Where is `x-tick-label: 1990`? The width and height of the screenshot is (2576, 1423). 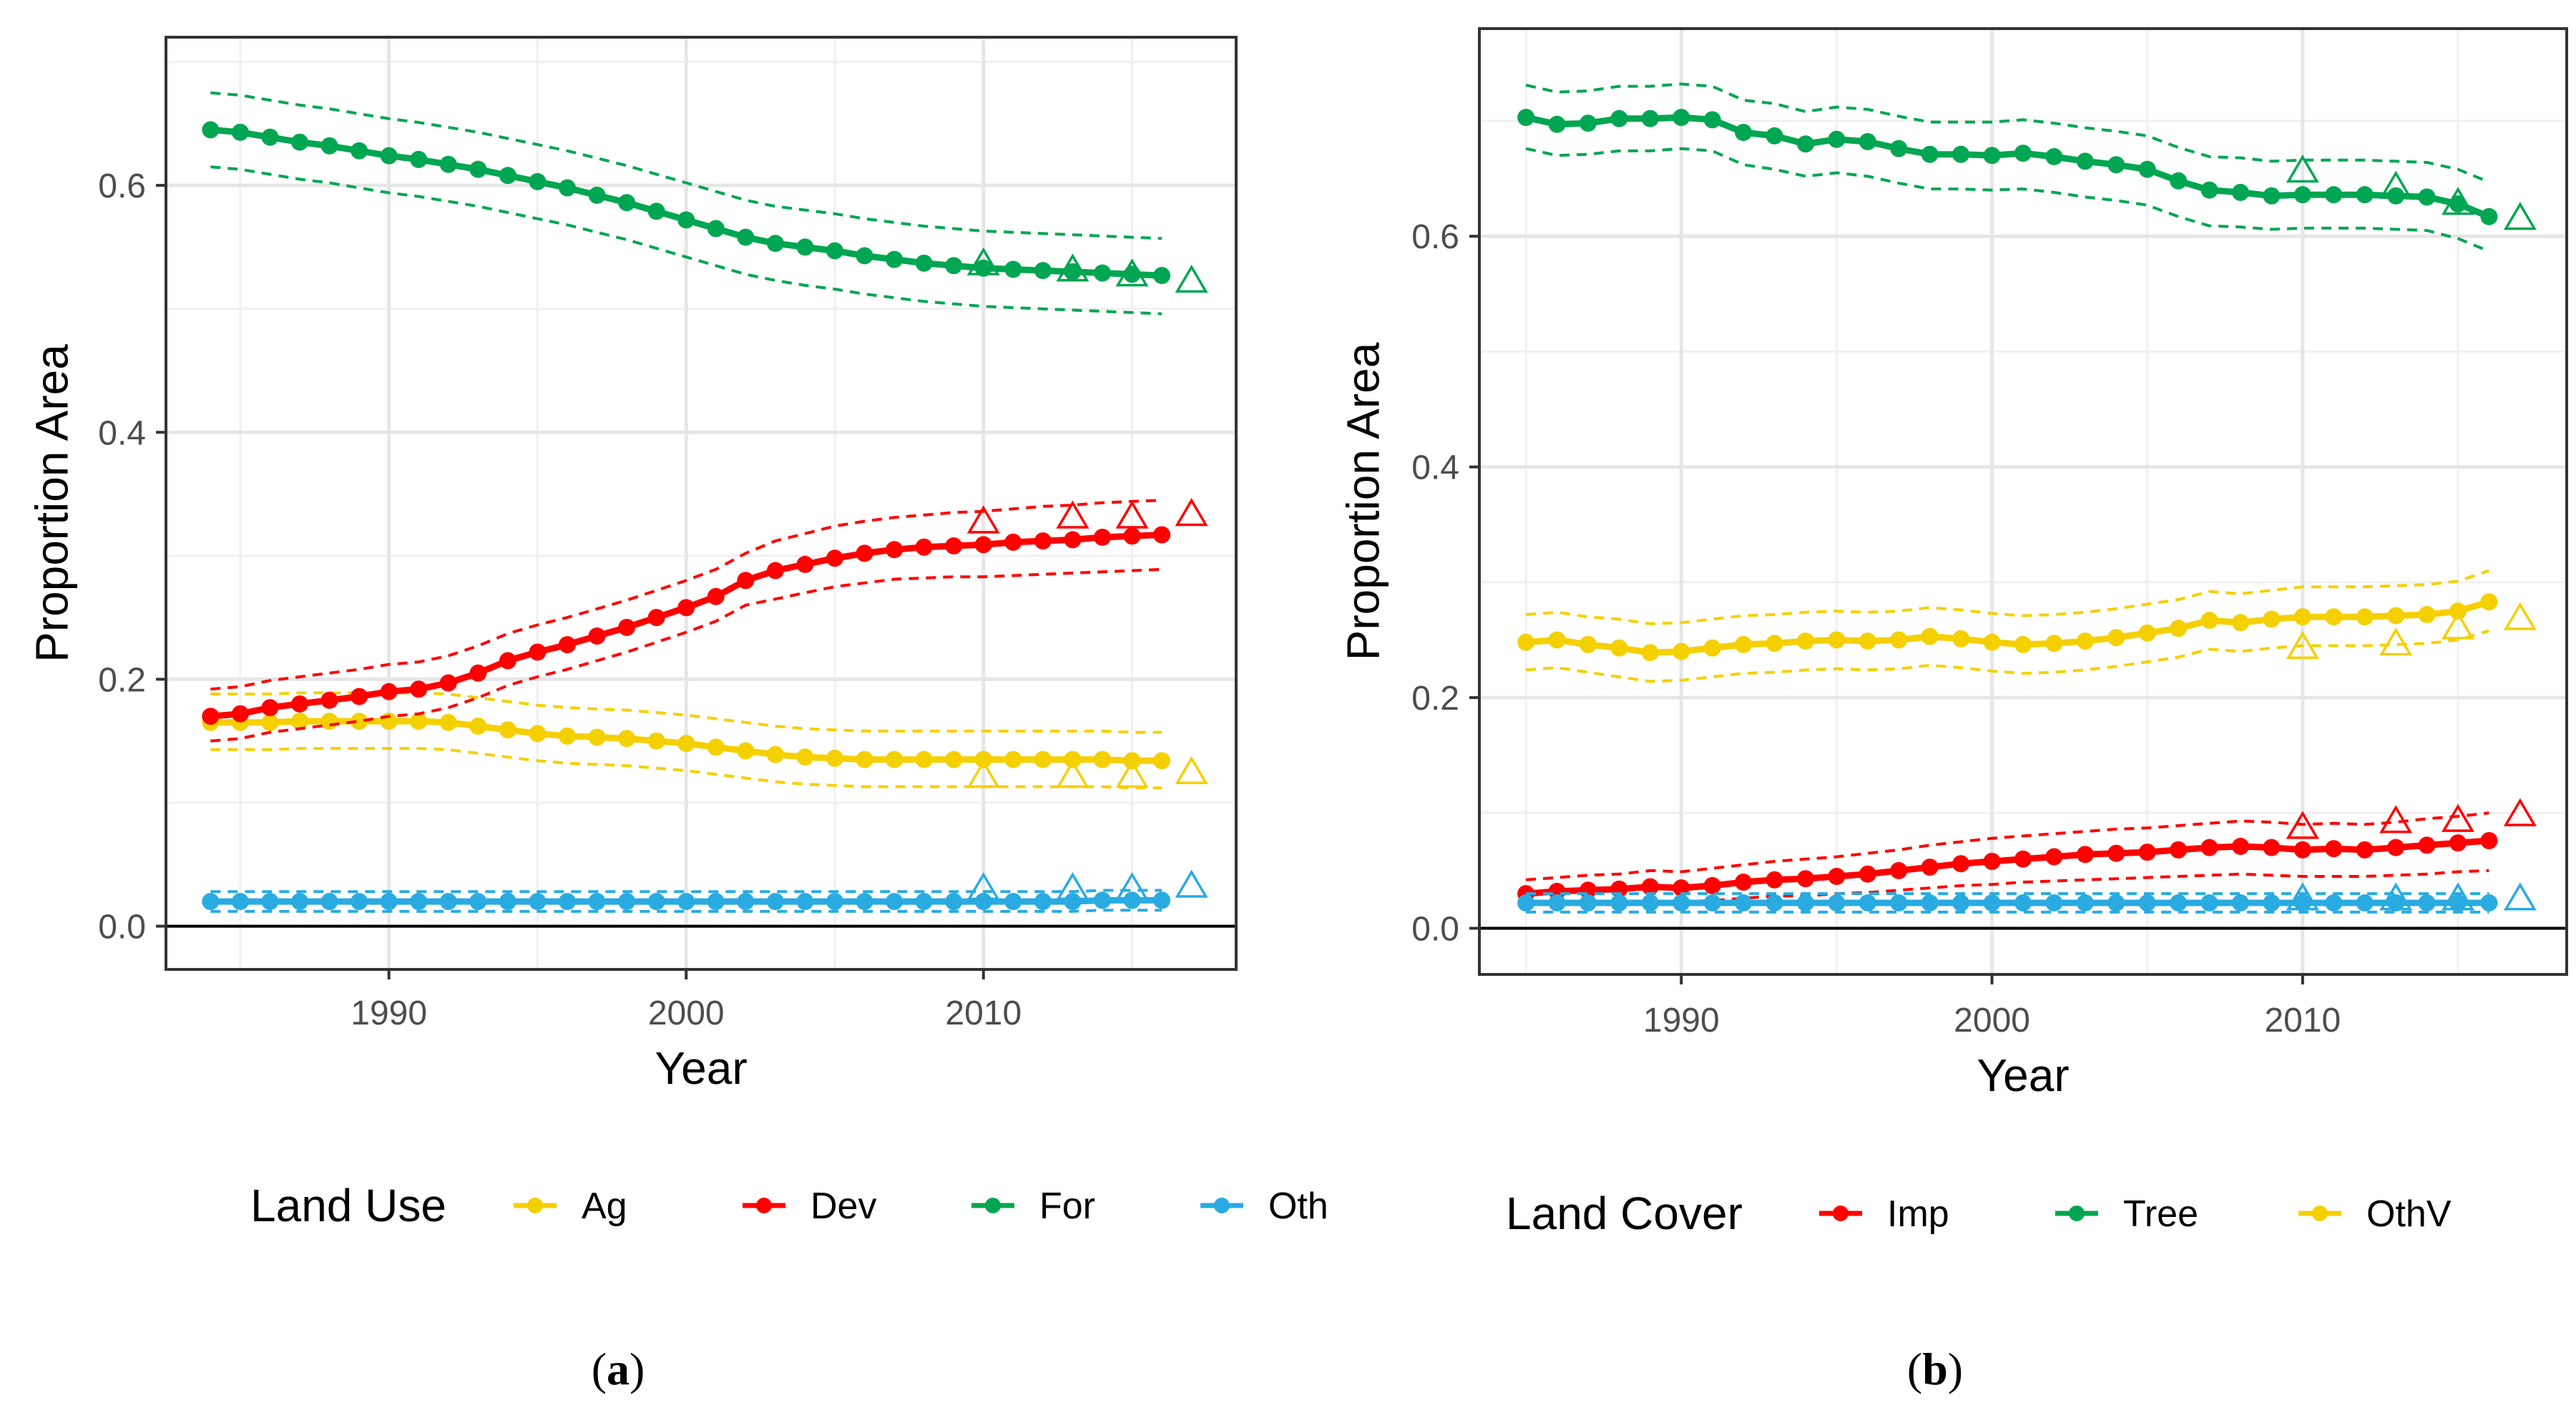 x-tick-label: 1990 is located at coordinates (389, 1013).